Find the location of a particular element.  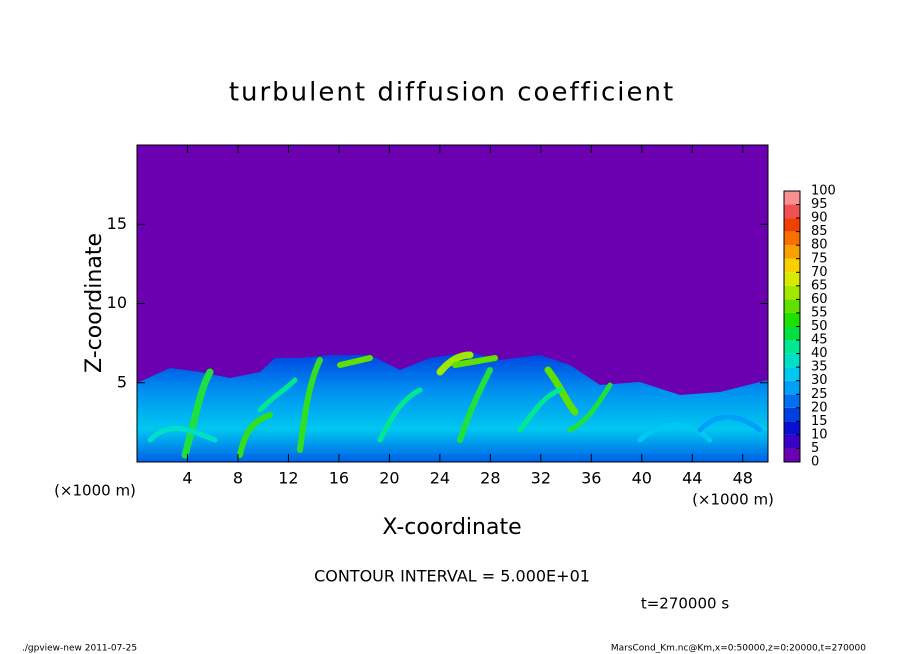

colorbar-label: 60 is located at coordinates (819, 299).